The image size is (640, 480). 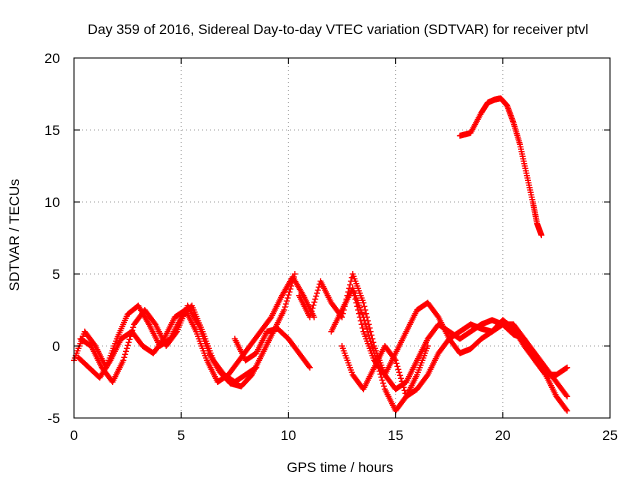 I want to click on y-tick-label: 20, so click(x=52, y=58).